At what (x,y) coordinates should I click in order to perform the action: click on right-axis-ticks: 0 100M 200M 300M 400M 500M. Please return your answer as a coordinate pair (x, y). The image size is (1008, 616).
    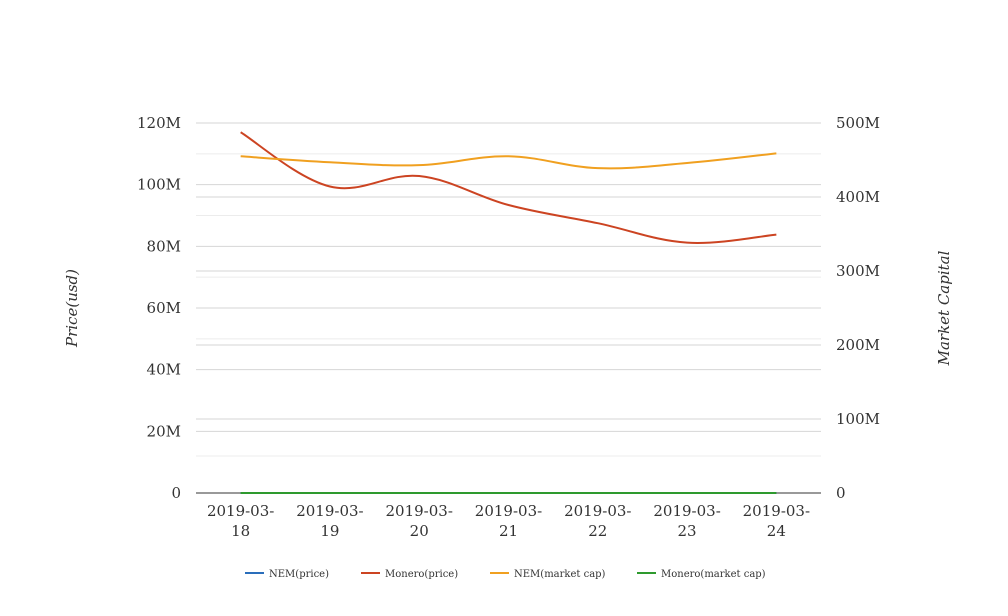
    Looking at the image, I should click on (858, 308).